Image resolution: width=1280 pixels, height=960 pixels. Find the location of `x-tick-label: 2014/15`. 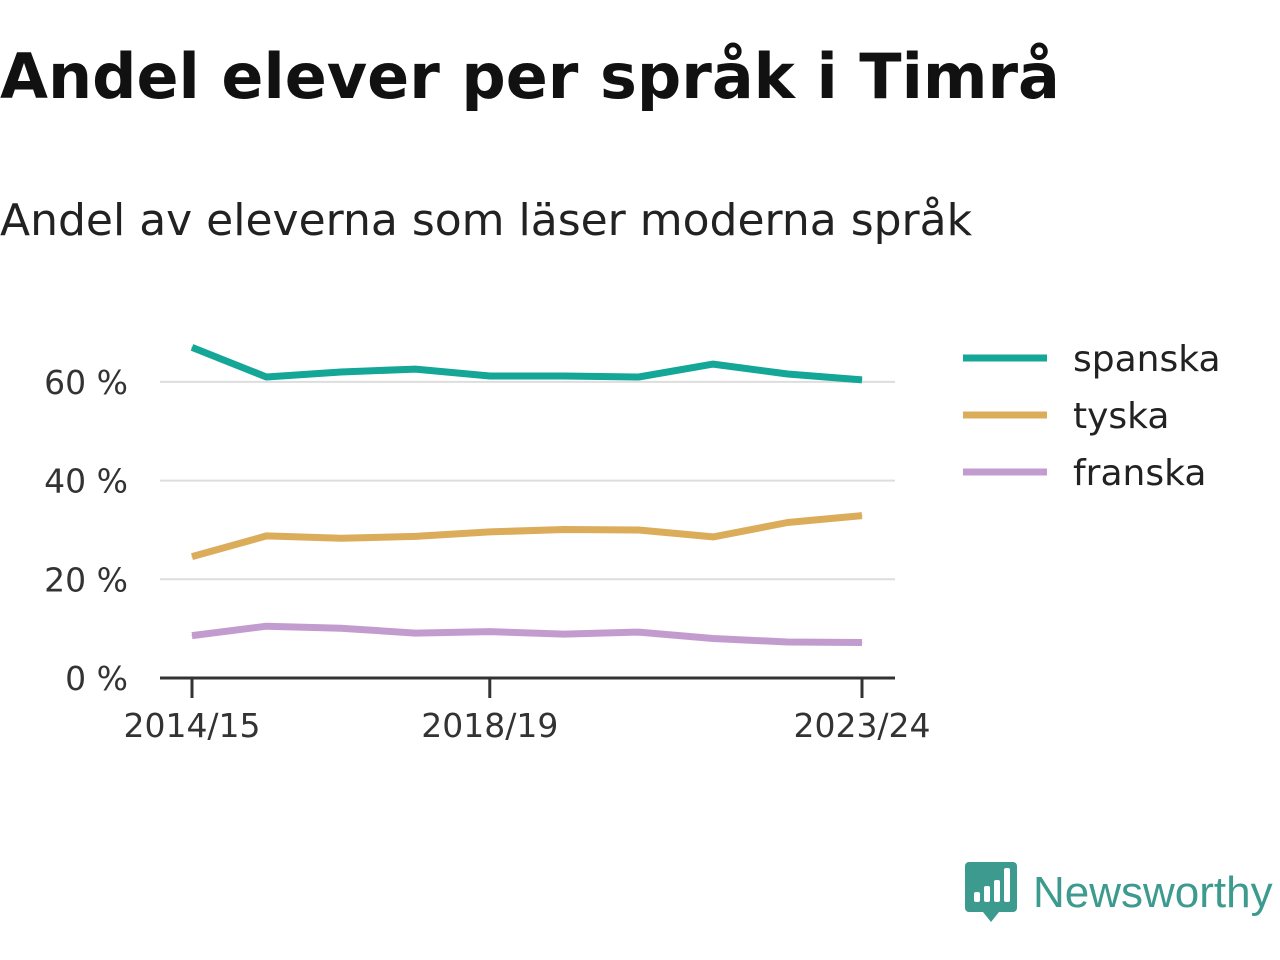

x-tick-label: 2014/15 is located at coordinates (191, 725).